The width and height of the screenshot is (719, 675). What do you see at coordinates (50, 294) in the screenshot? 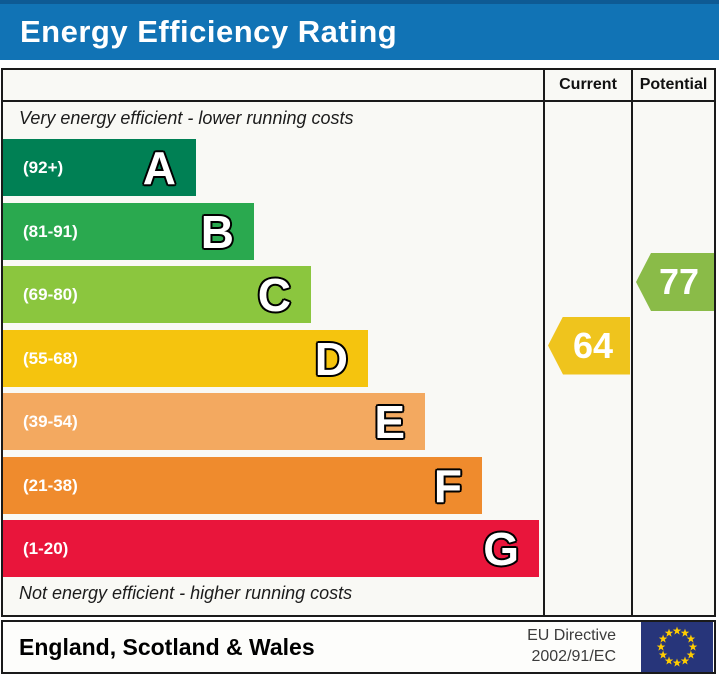
I see `band-range-label: (69-80)` at bounding box center [50, 294].